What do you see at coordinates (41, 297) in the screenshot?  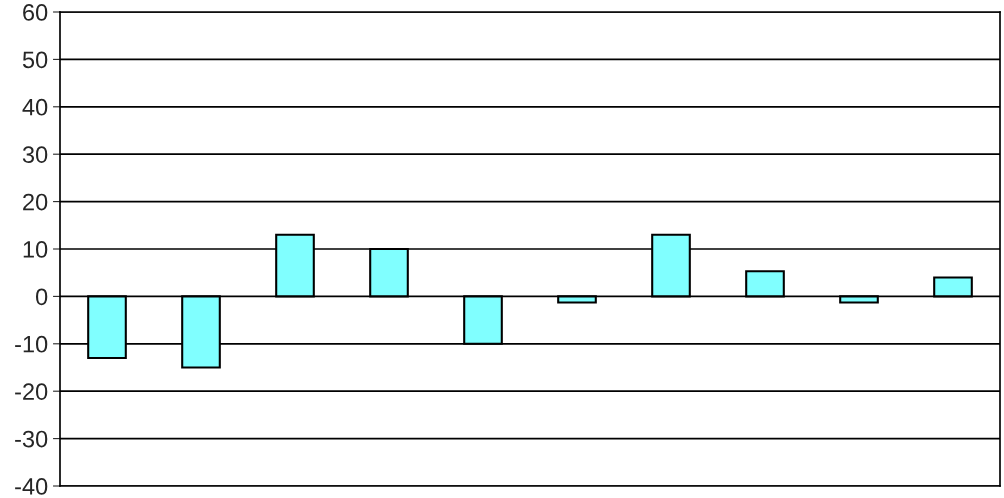 I see `y-tick-label: 0` at bounding box center [41, 297].